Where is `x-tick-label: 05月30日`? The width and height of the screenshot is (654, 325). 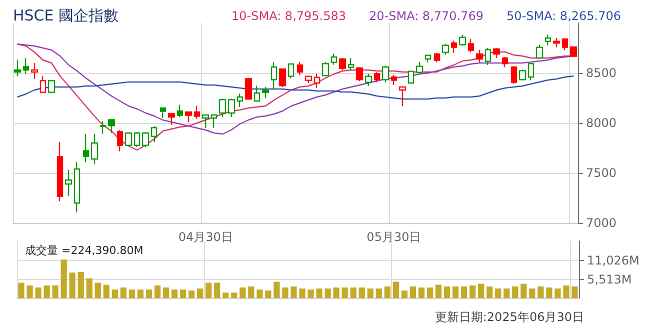
x-tick-label: 05月30日 is located at coordinates (394, 237).